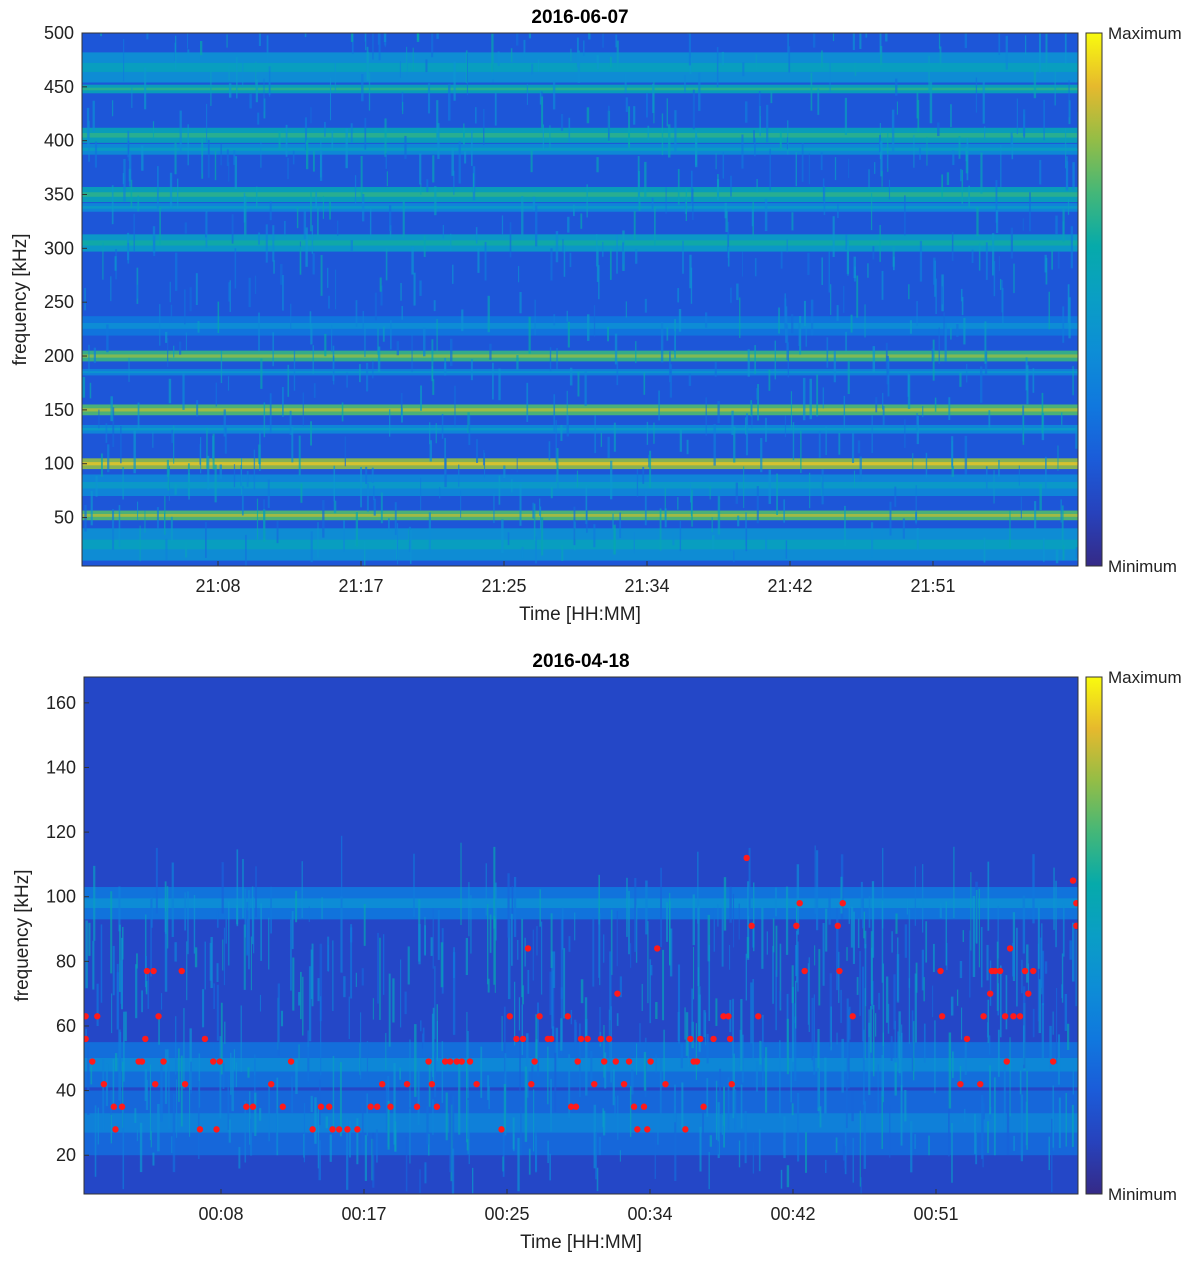 This screenshot has width=1200, height=1262. I want to click on y-tick-label: 160, so click(61, 703).